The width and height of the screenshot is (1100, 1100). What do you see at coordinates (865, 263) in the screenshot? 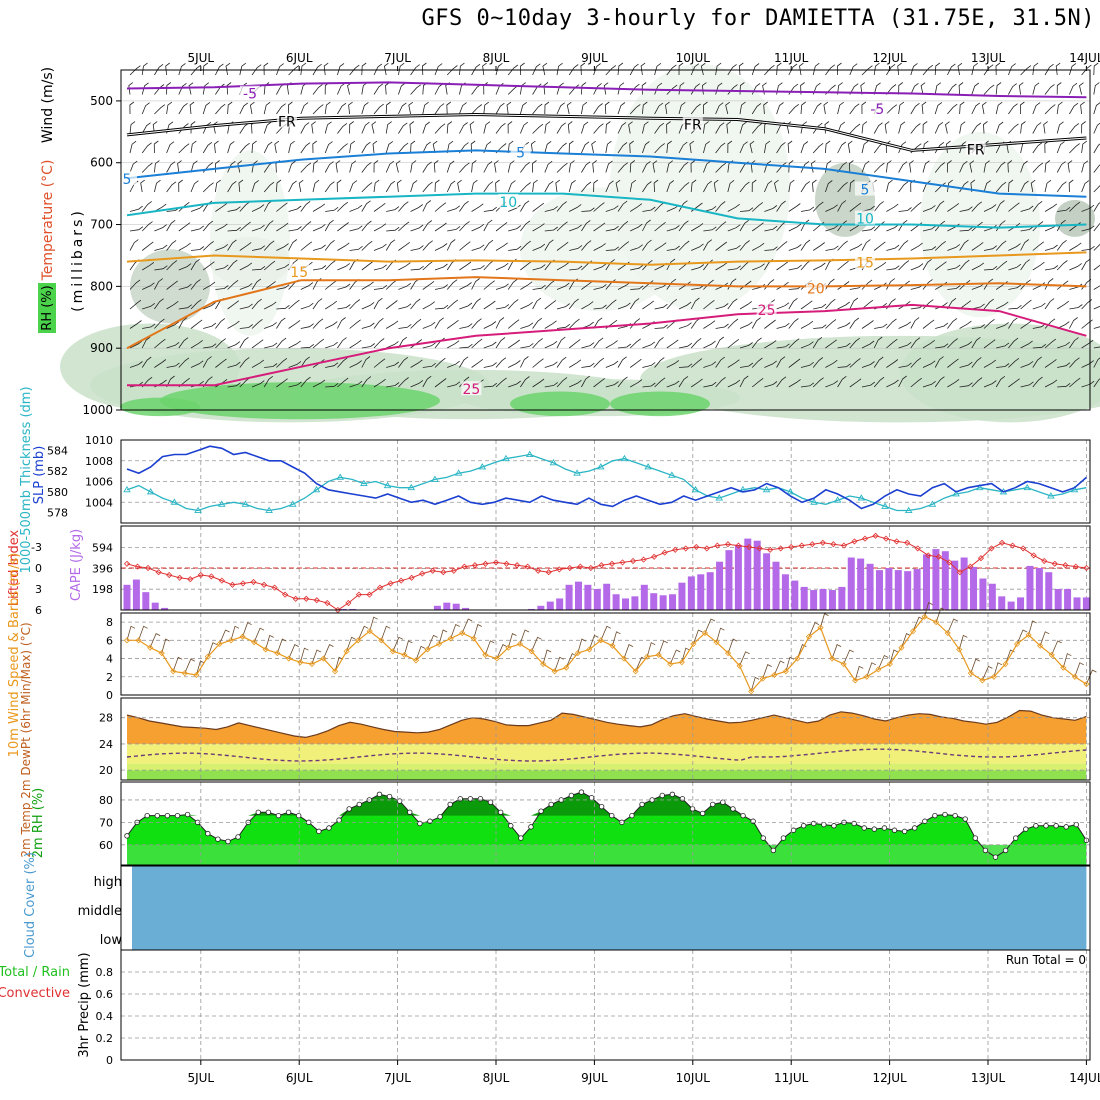
I see `contour-label: 15` at bounding box center [865, 263].